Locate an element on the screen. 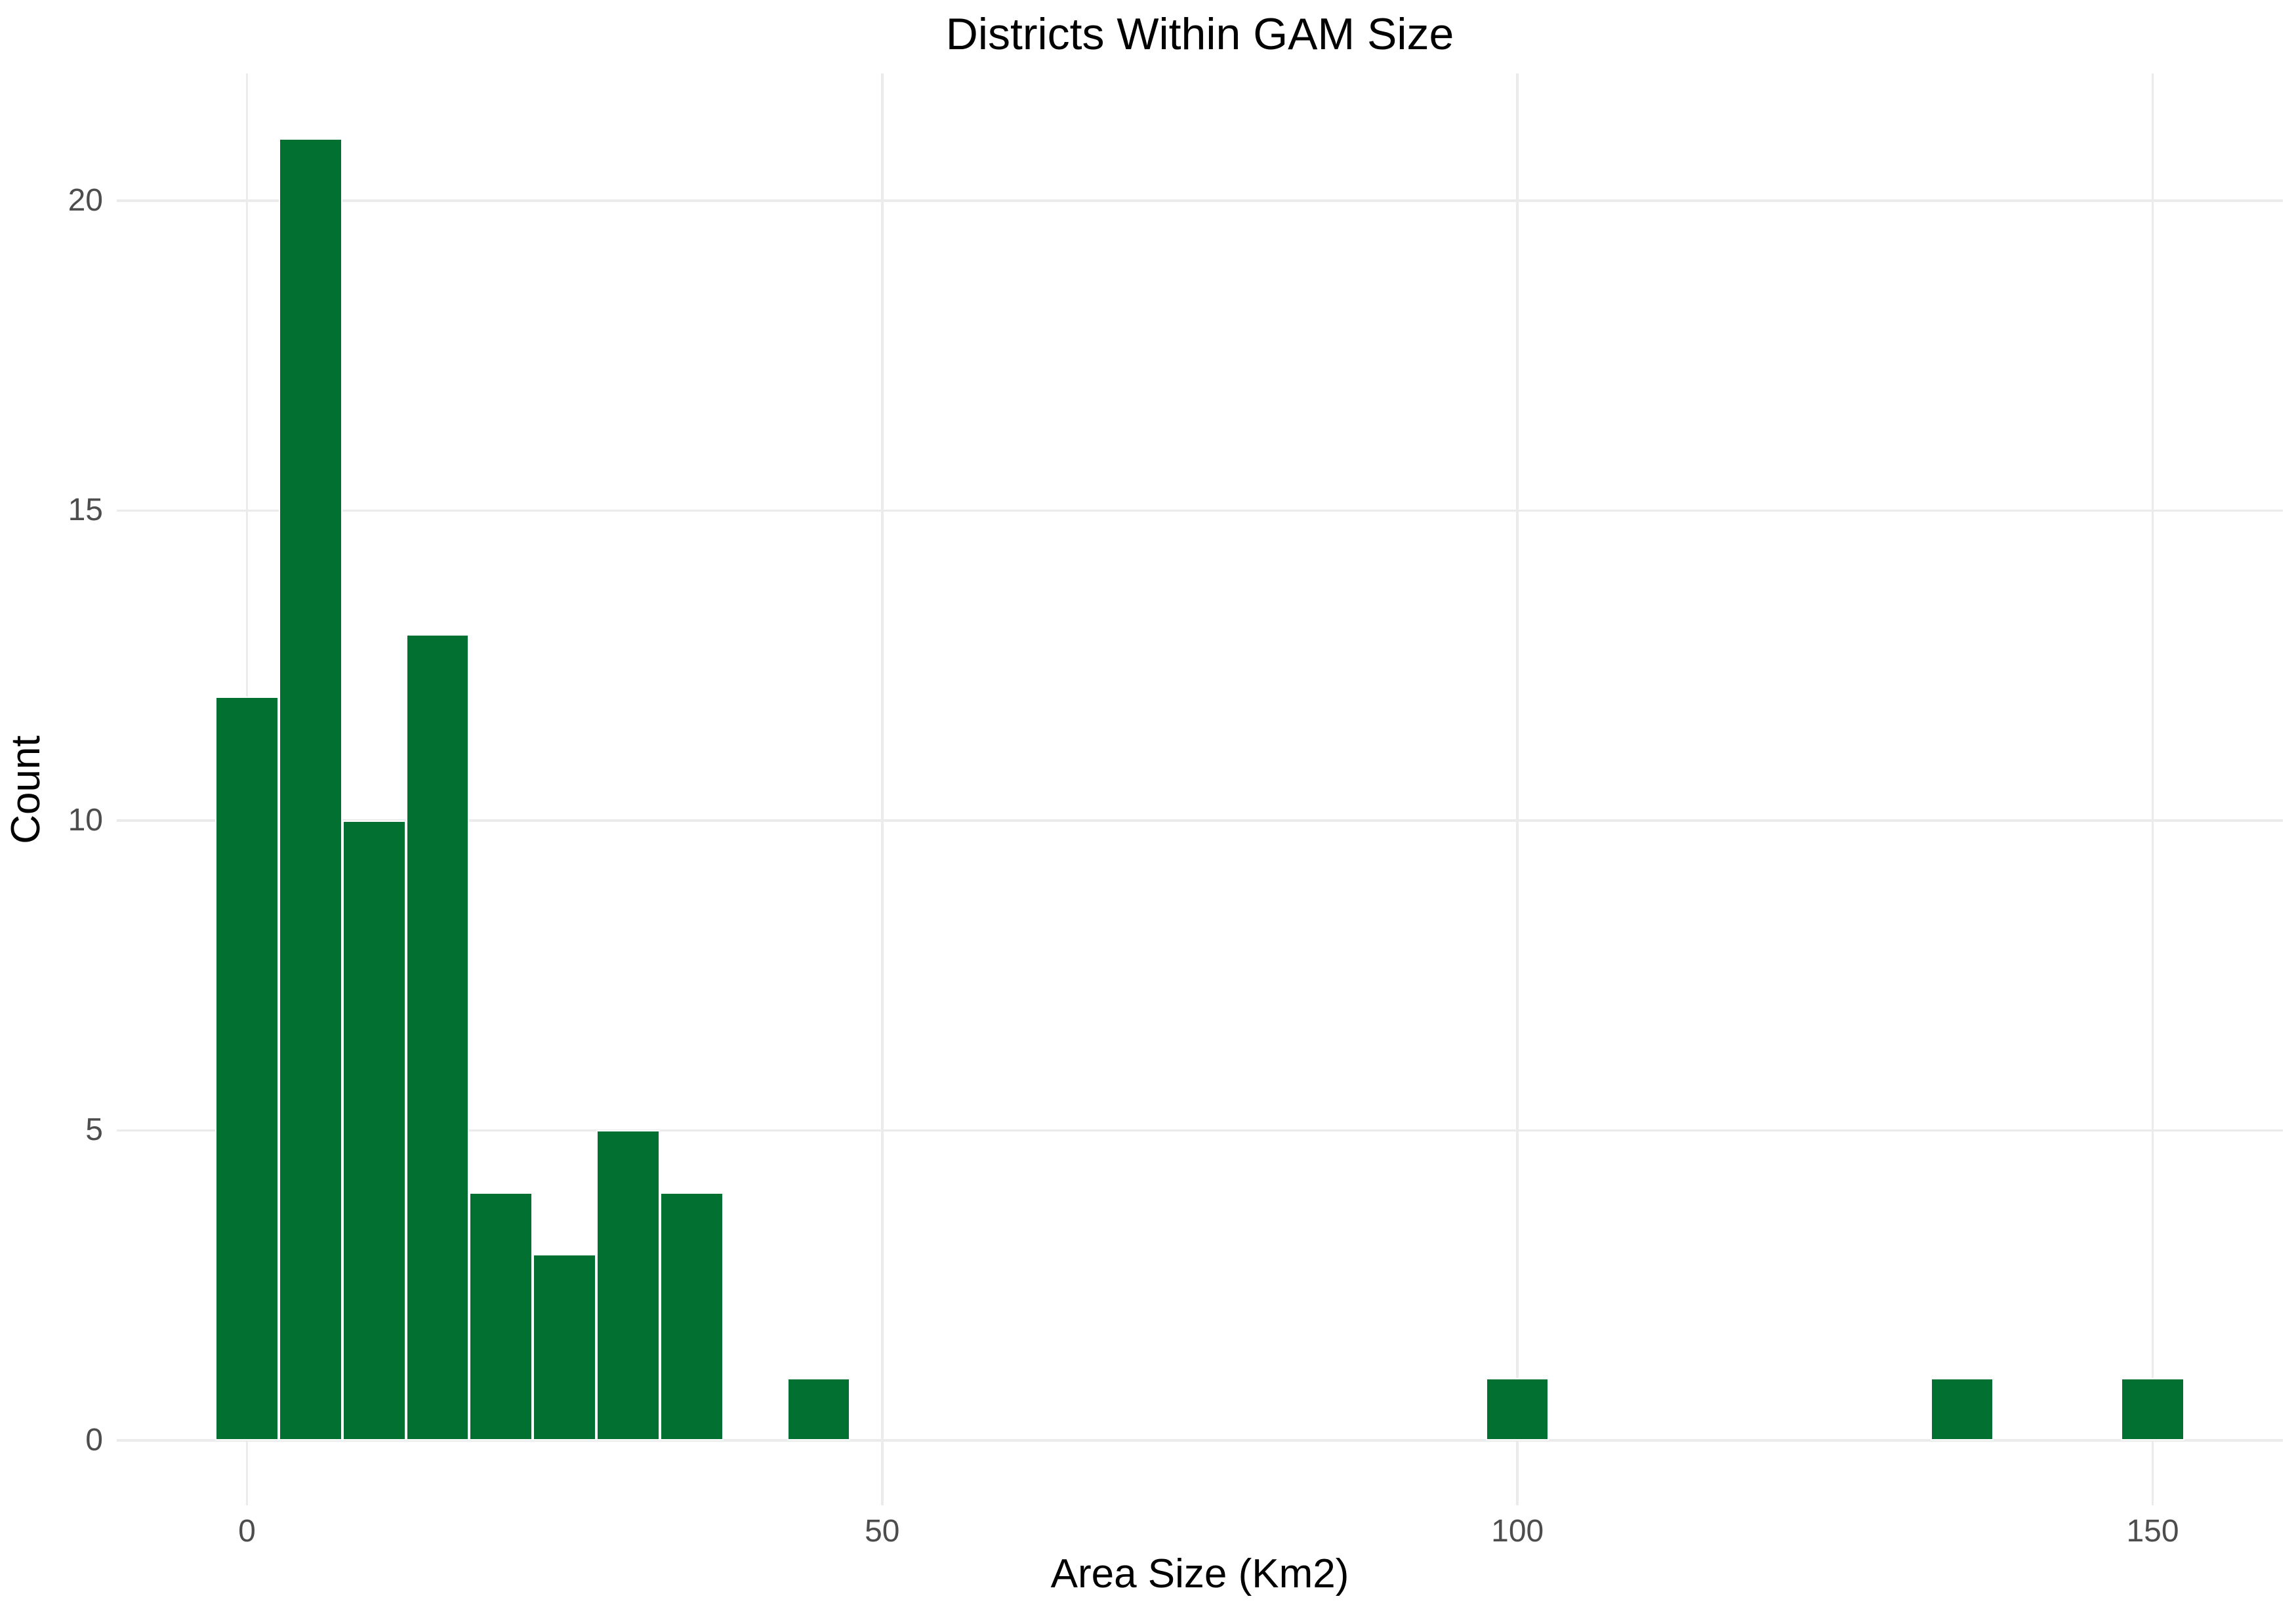  x-tick-label-50: 50 is located at coordinates (882, 1531).